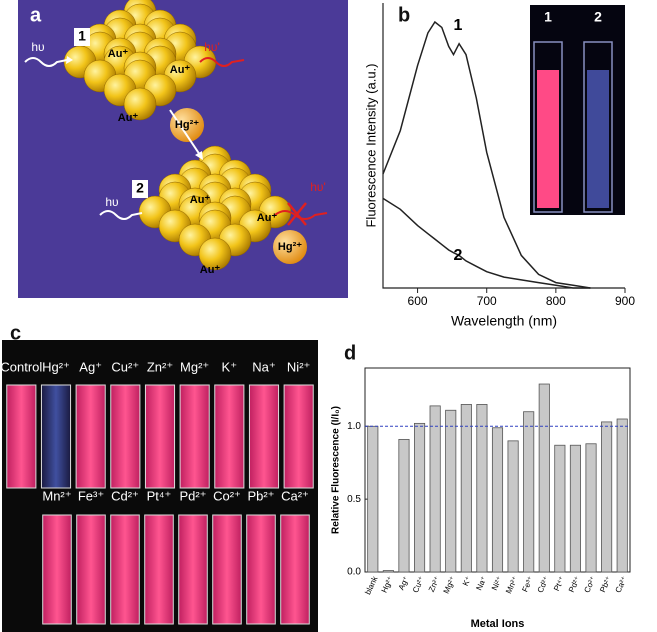 The height and width of the screenshot is (632, 657). I want to click on vial-label: Cu²⁺, so click(125, 366).